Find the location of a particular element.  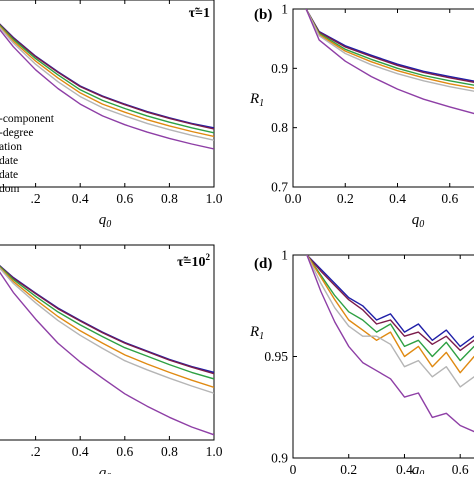

series-group-d is located at coordinates (390, 344).